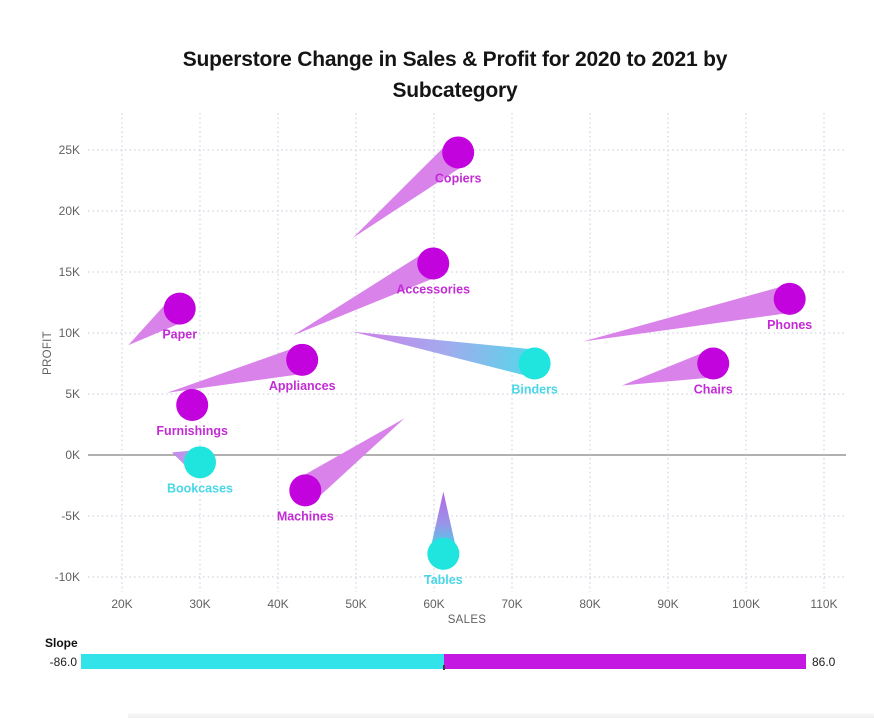 This screenshot has width=874, height=718. Describe the element at coordinates (69, 211) in the screenshot. I see `y-tick-label-20K: 20K` at that location.